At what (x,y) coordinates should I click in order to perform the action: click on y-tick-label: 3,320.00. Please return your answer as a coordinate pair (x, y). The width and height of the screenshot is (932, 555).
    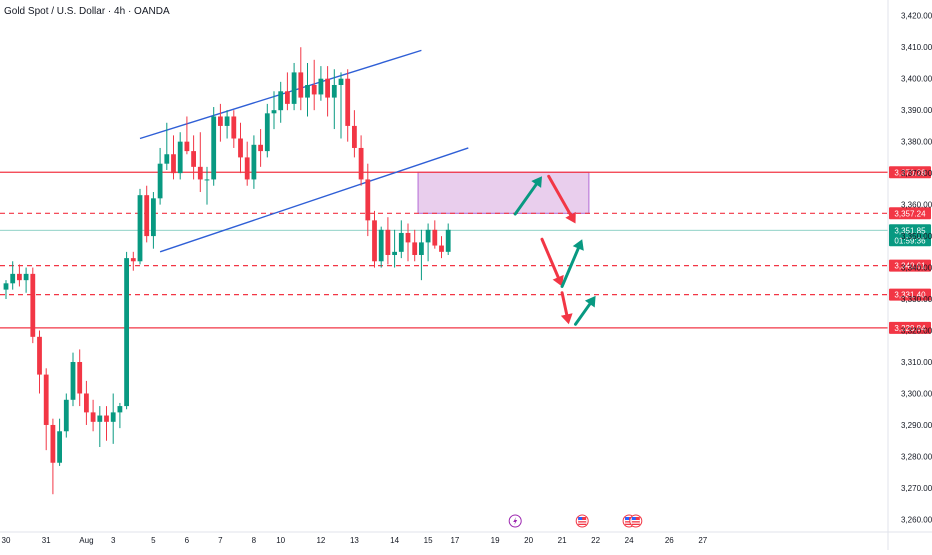
    Looking at the image, I should click on (916, 331).